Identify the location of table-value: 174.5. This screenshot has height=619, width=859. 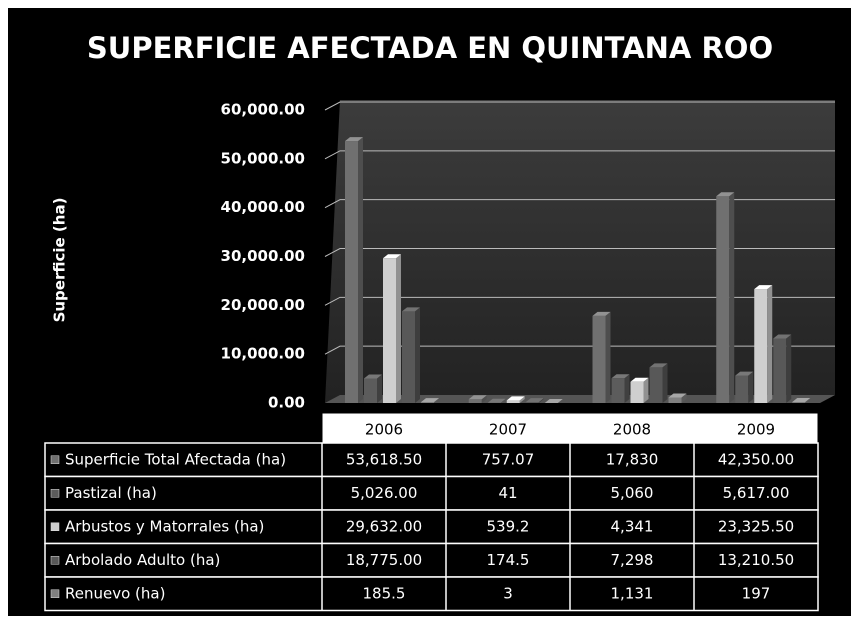
(508, 560).